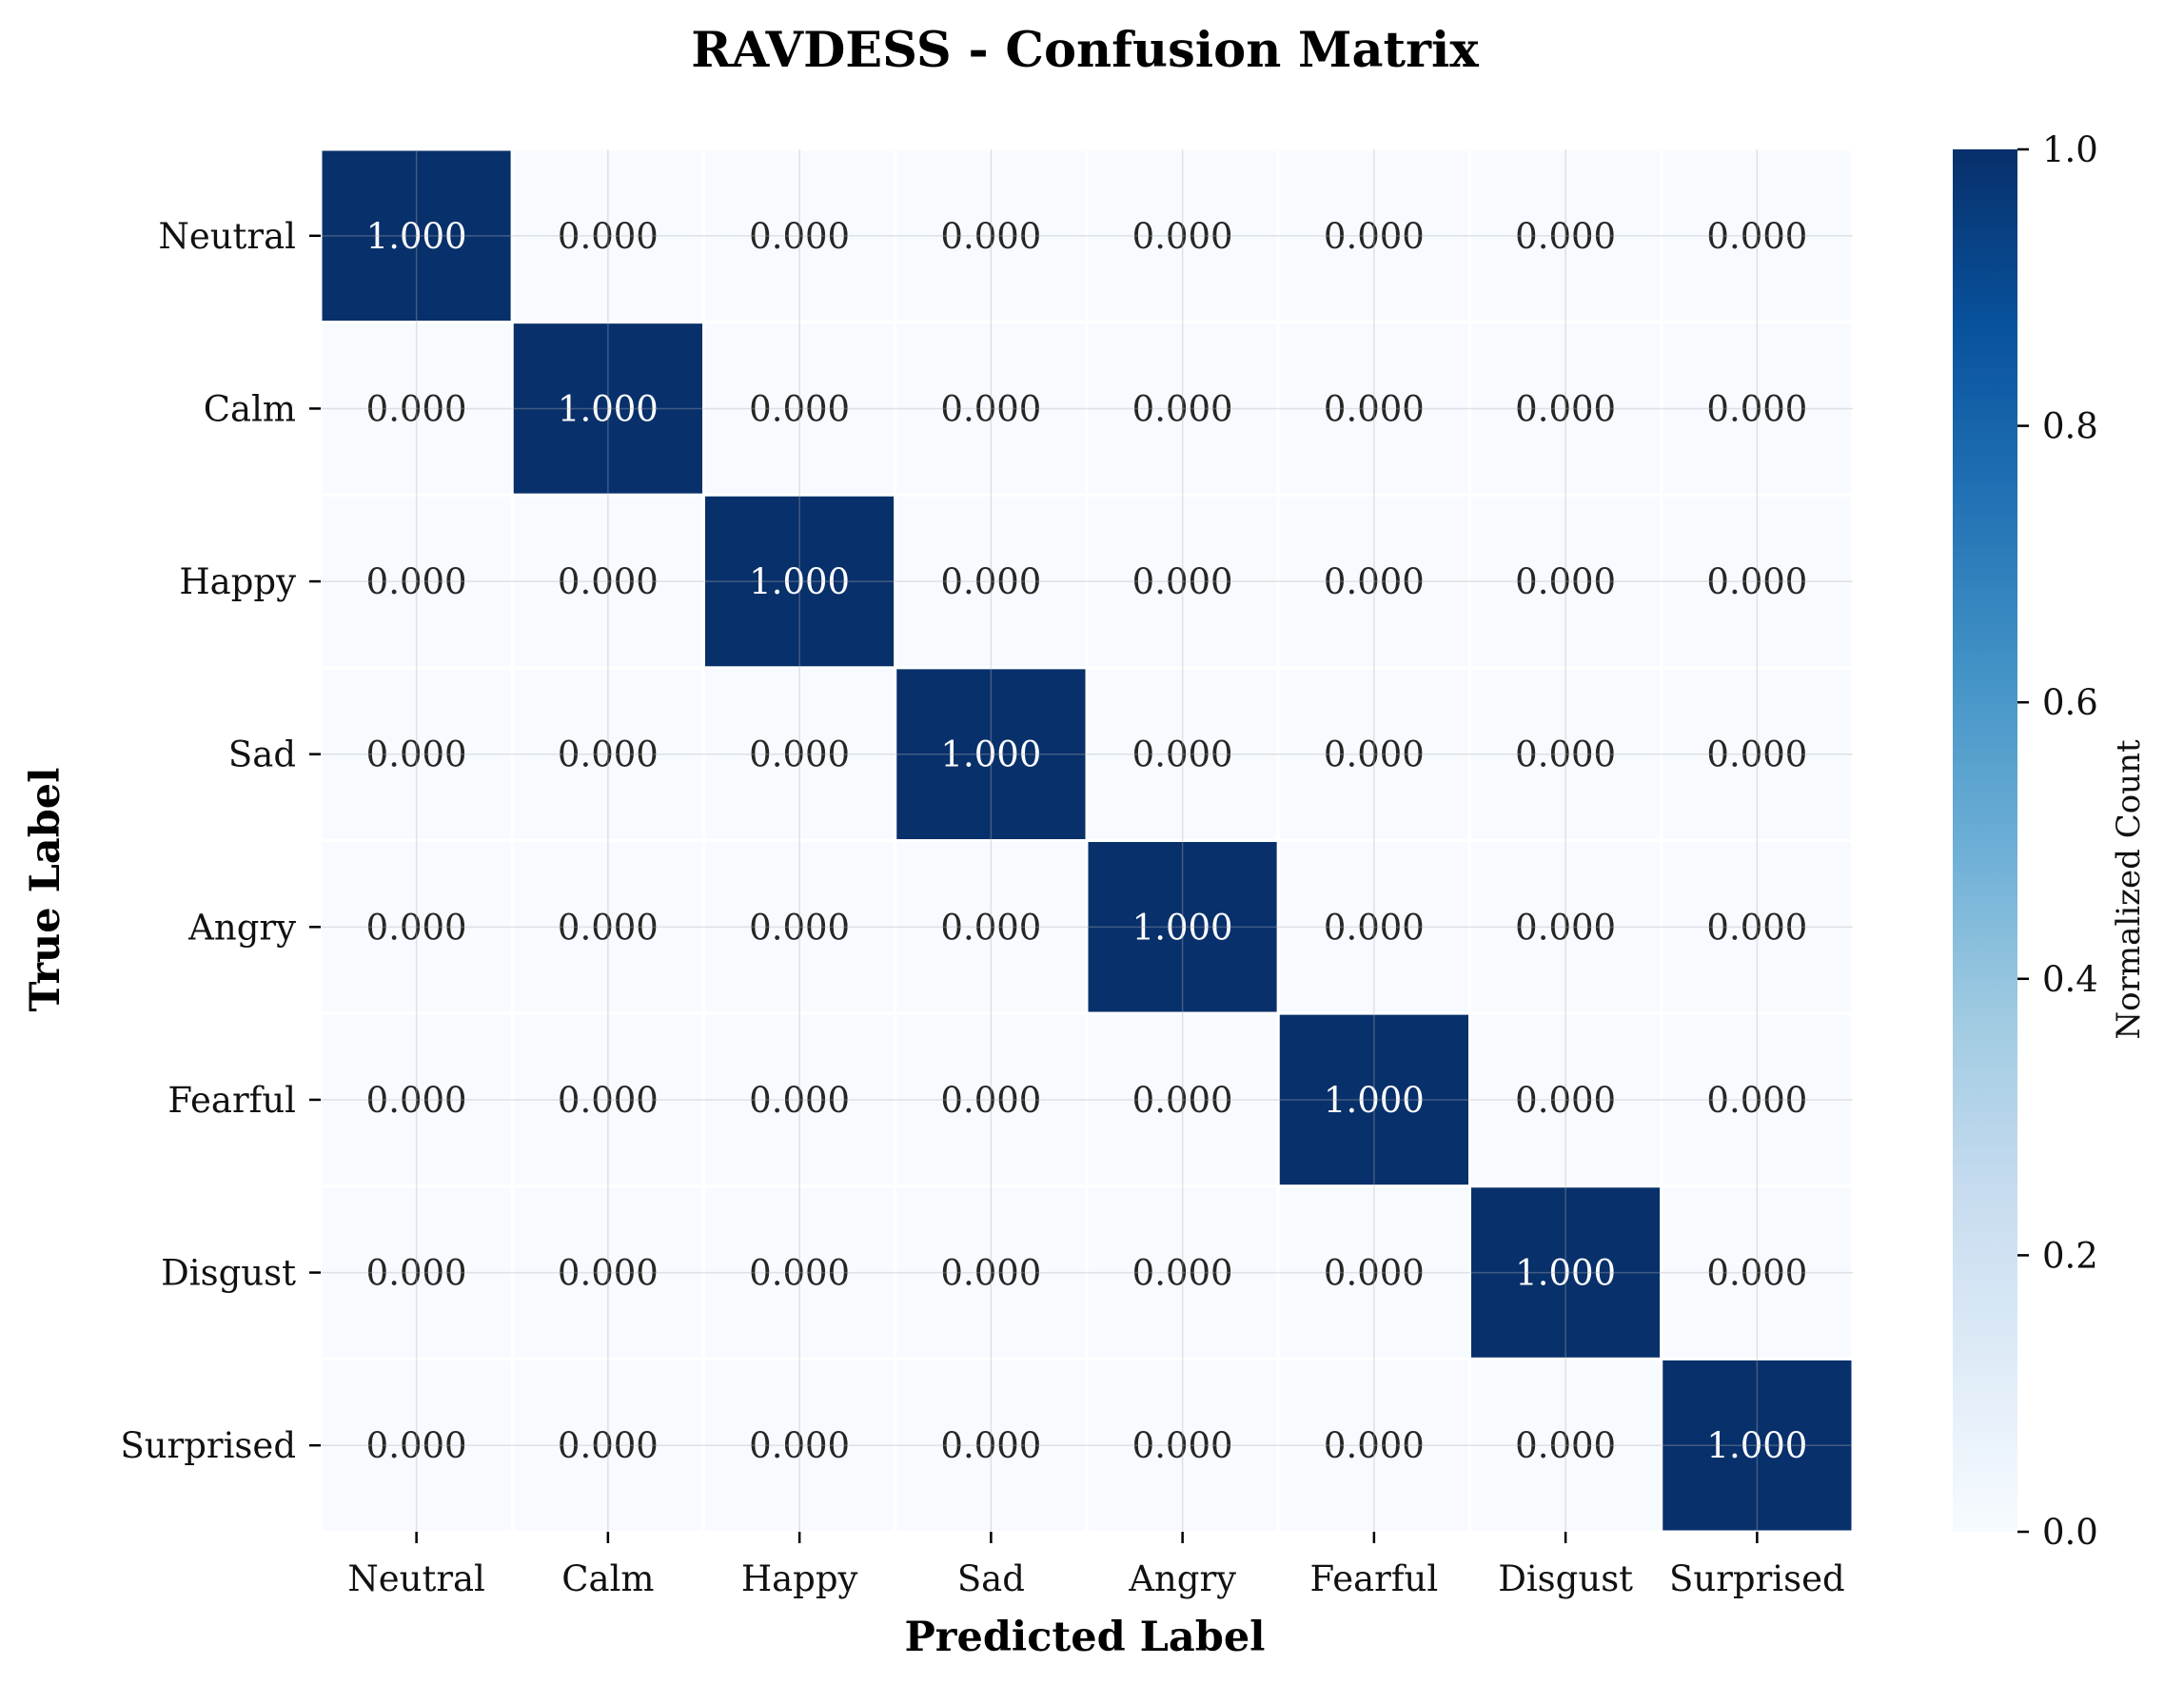 This screenshot has height=1684, width=2184. Describe the element at coordinates (237, 581) in the screenshot. I see `y-tick-label: Happy` at that location.